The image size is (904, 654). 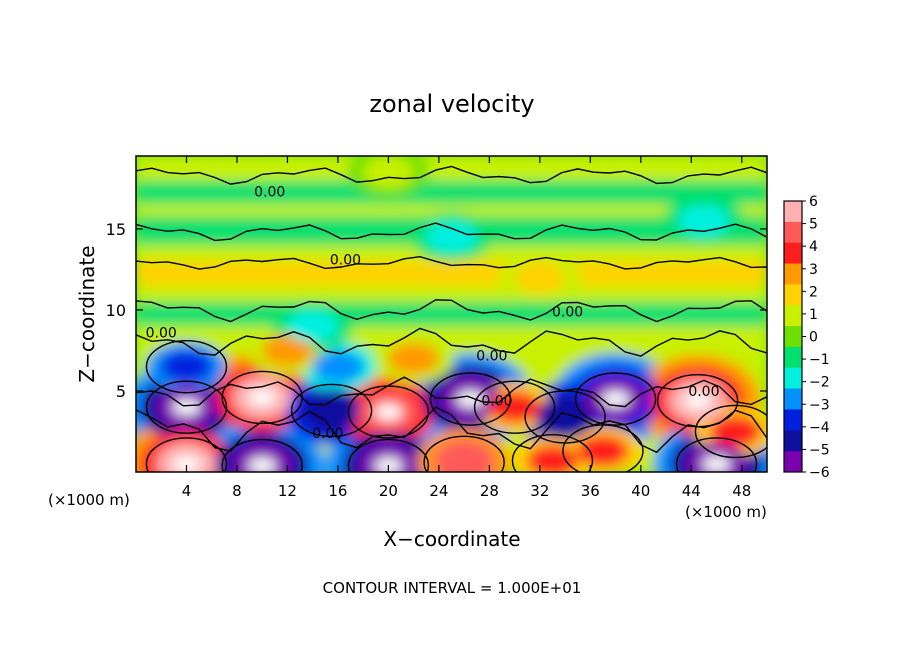 I want to click on x-tick-label: 4, so click(x=187, y=491).